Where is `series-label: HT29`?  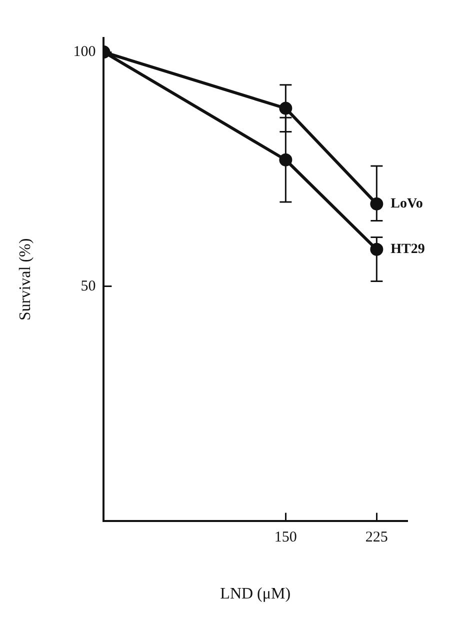 series-label: HT29 is located at coordinates (407, 250).